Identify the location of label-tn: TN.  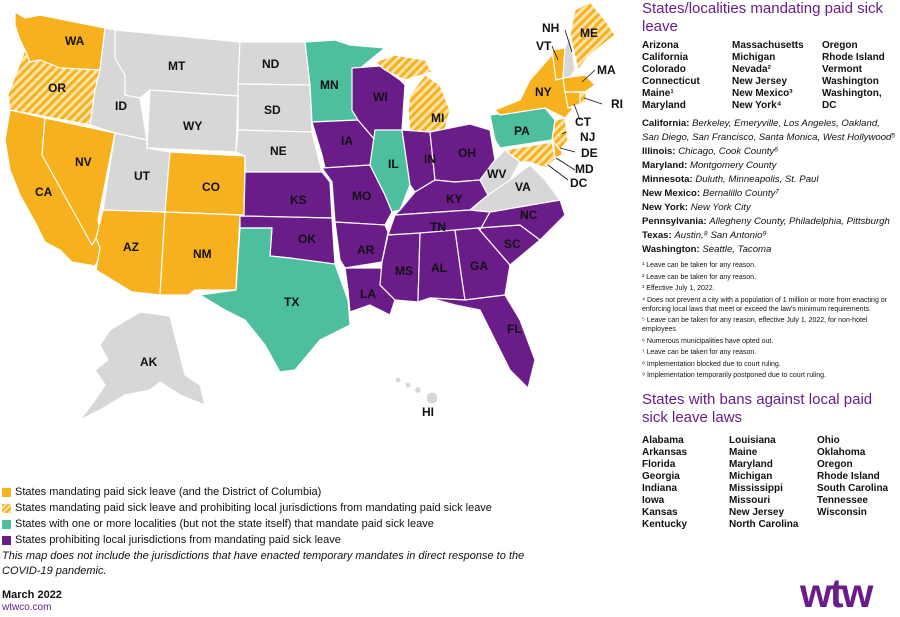
(438, 227).